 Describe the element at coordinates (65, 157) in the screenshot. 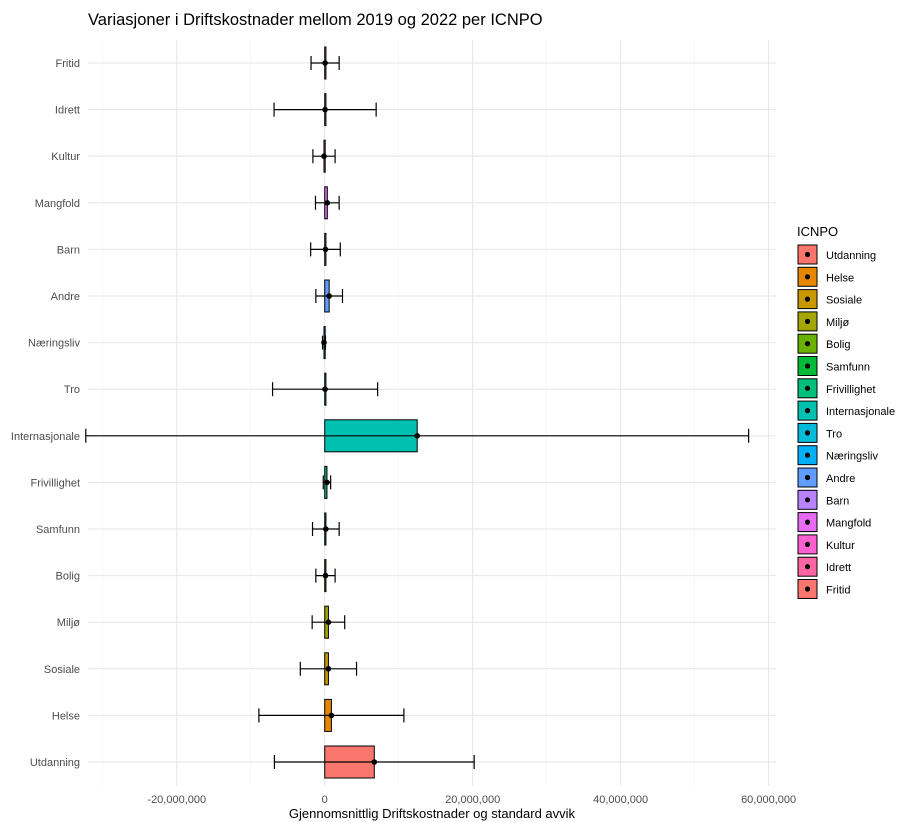

I see `y-tick-label: Kultur` at that location.